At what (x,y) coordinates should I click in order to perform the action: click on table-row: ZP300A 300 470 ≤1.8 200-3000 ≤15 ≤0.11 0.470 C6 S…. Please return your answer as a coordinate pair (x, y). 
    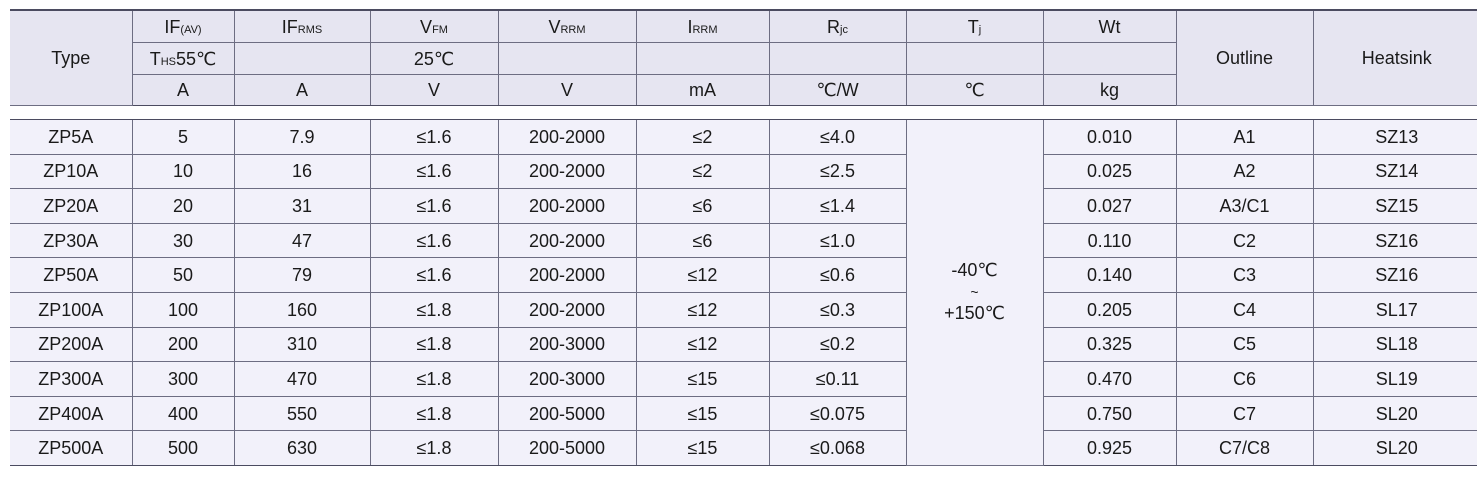
    Looking at the image, I should click on (743, 379).